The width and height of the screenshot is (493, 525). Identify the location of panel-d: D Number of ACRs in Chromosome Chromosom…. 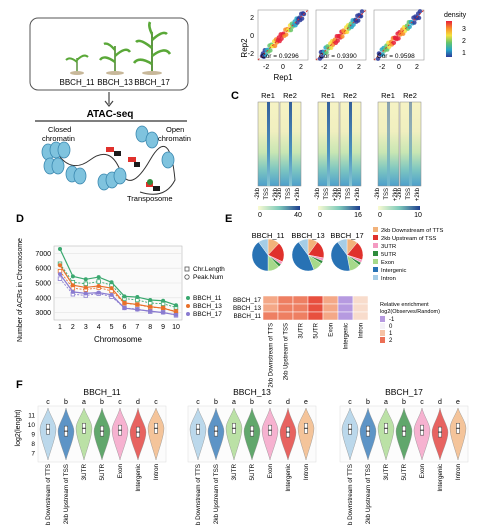
(120, 278).